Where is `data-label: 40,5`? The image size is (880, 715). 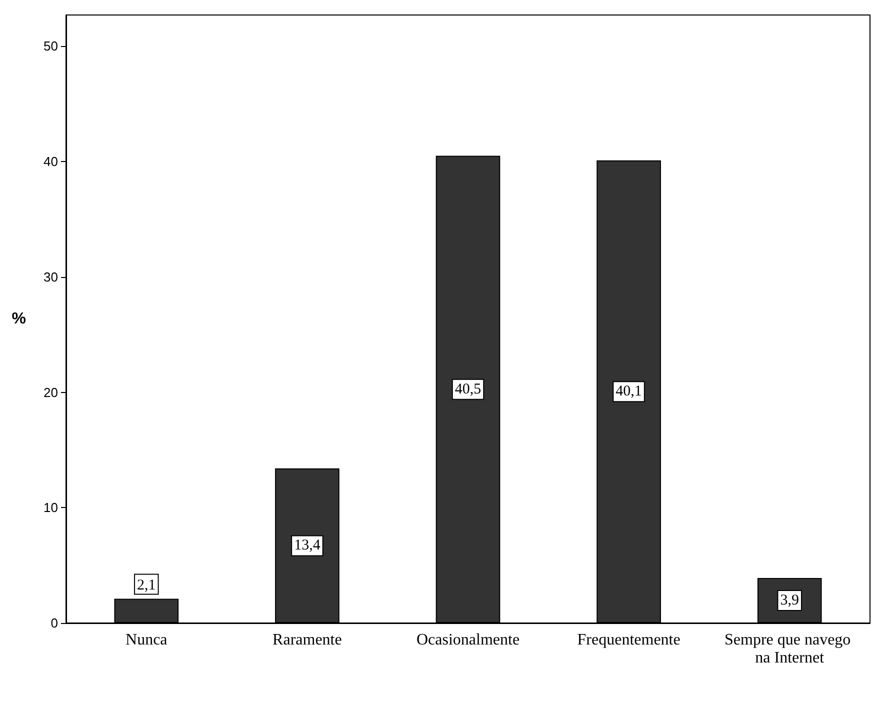 data-label: 40,5 is located at coordinates (468, 389).